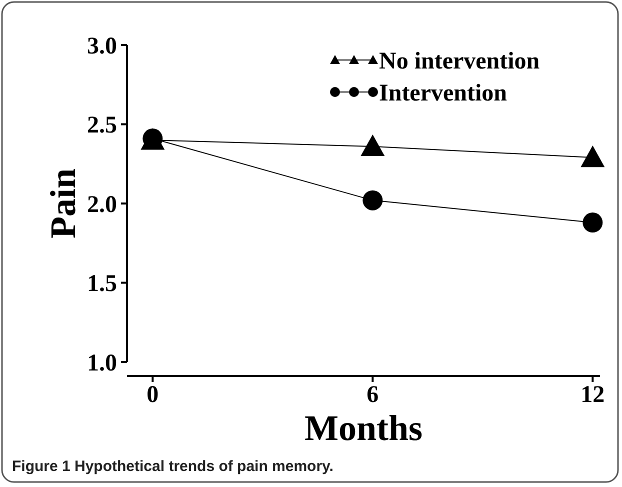  I want to click on y-tick-label: 3.0, so click(102, 46).